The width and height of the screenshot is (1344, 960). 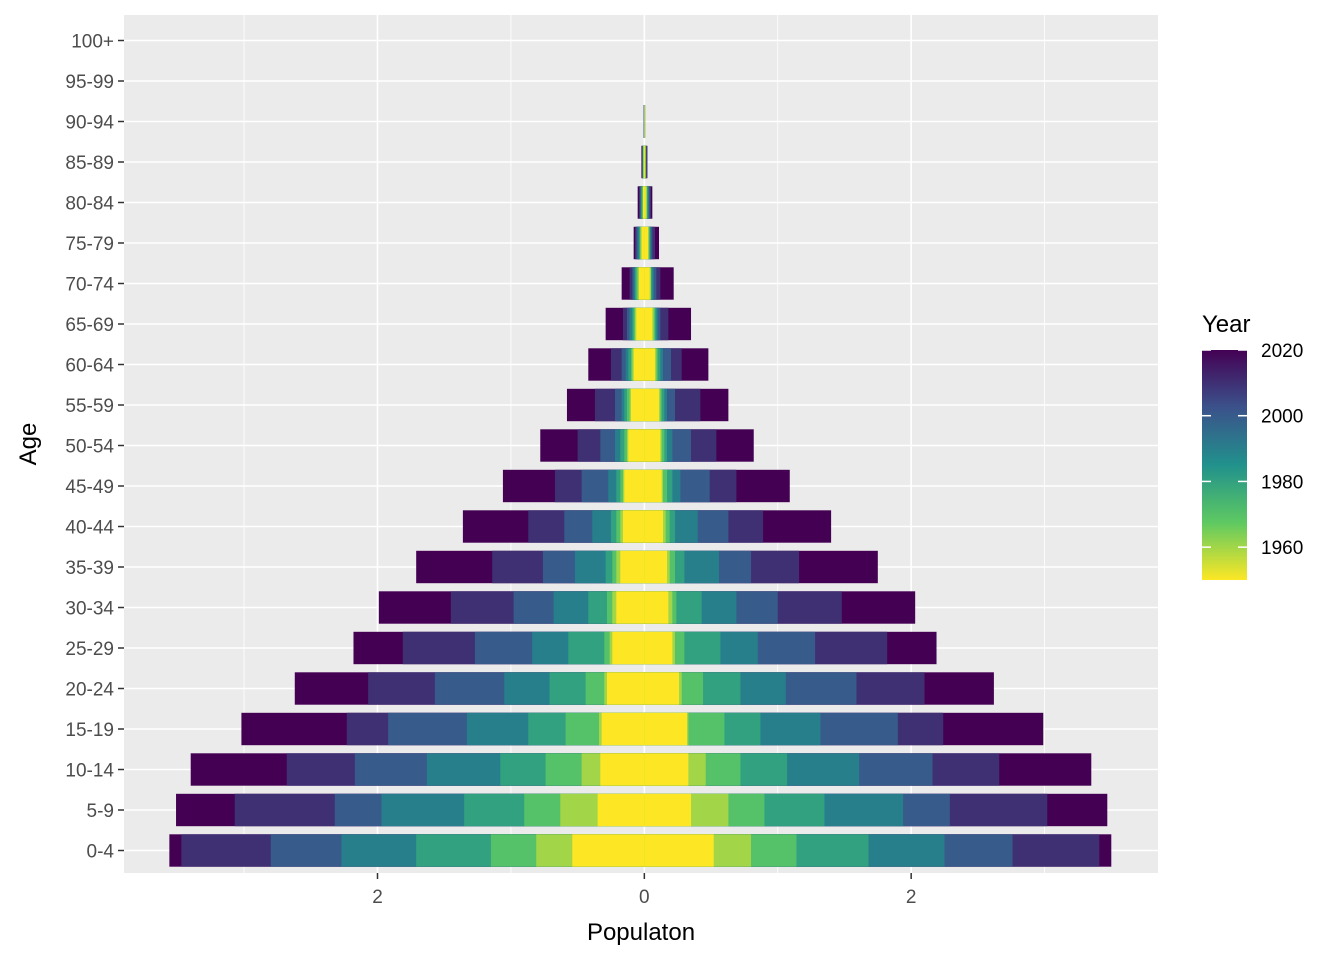 I want to click on x-axis-ticks: 2 0 2, so click(x=644, y=890).